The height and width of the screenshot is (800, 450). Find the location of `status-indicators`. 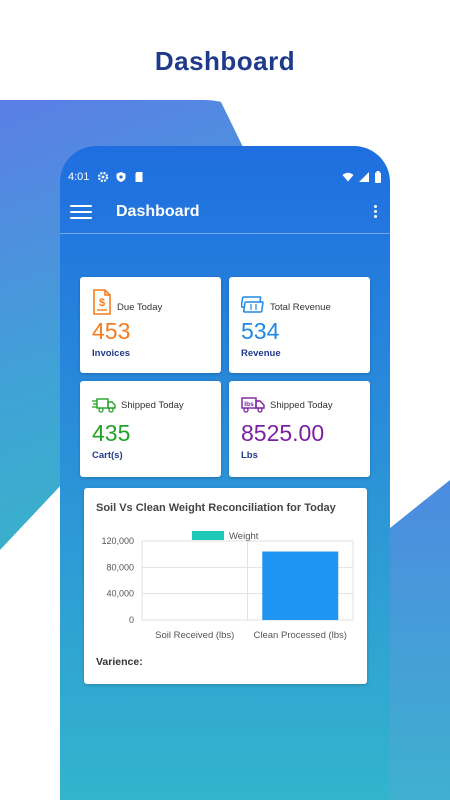

status-indicators is located at coordinates (362, 177).